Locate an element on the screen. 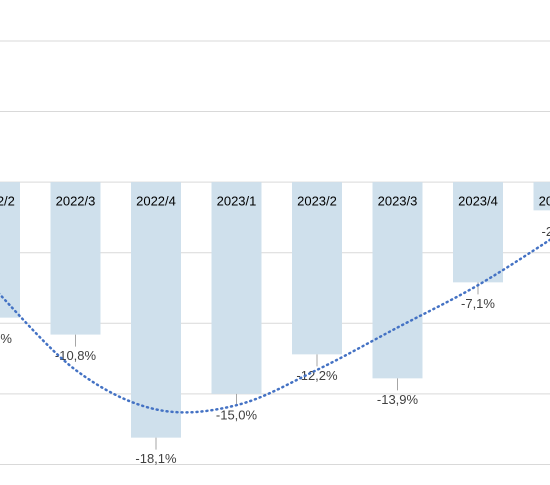 The width and height of the screenshot is (550, 485). data-label: -13,9% is located at coordinates (398, 399).